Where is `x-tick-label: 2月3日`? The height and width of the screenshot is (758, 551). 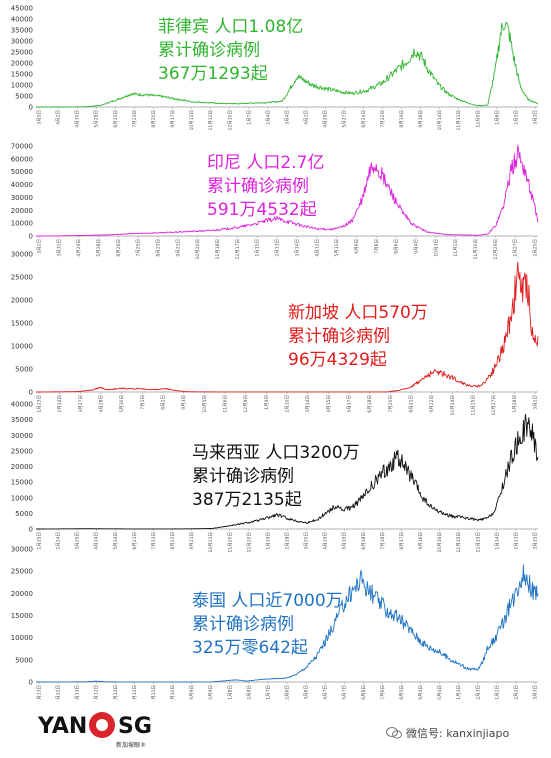
x-tick-label: 2月3日 is located at coordinates (516, 117).